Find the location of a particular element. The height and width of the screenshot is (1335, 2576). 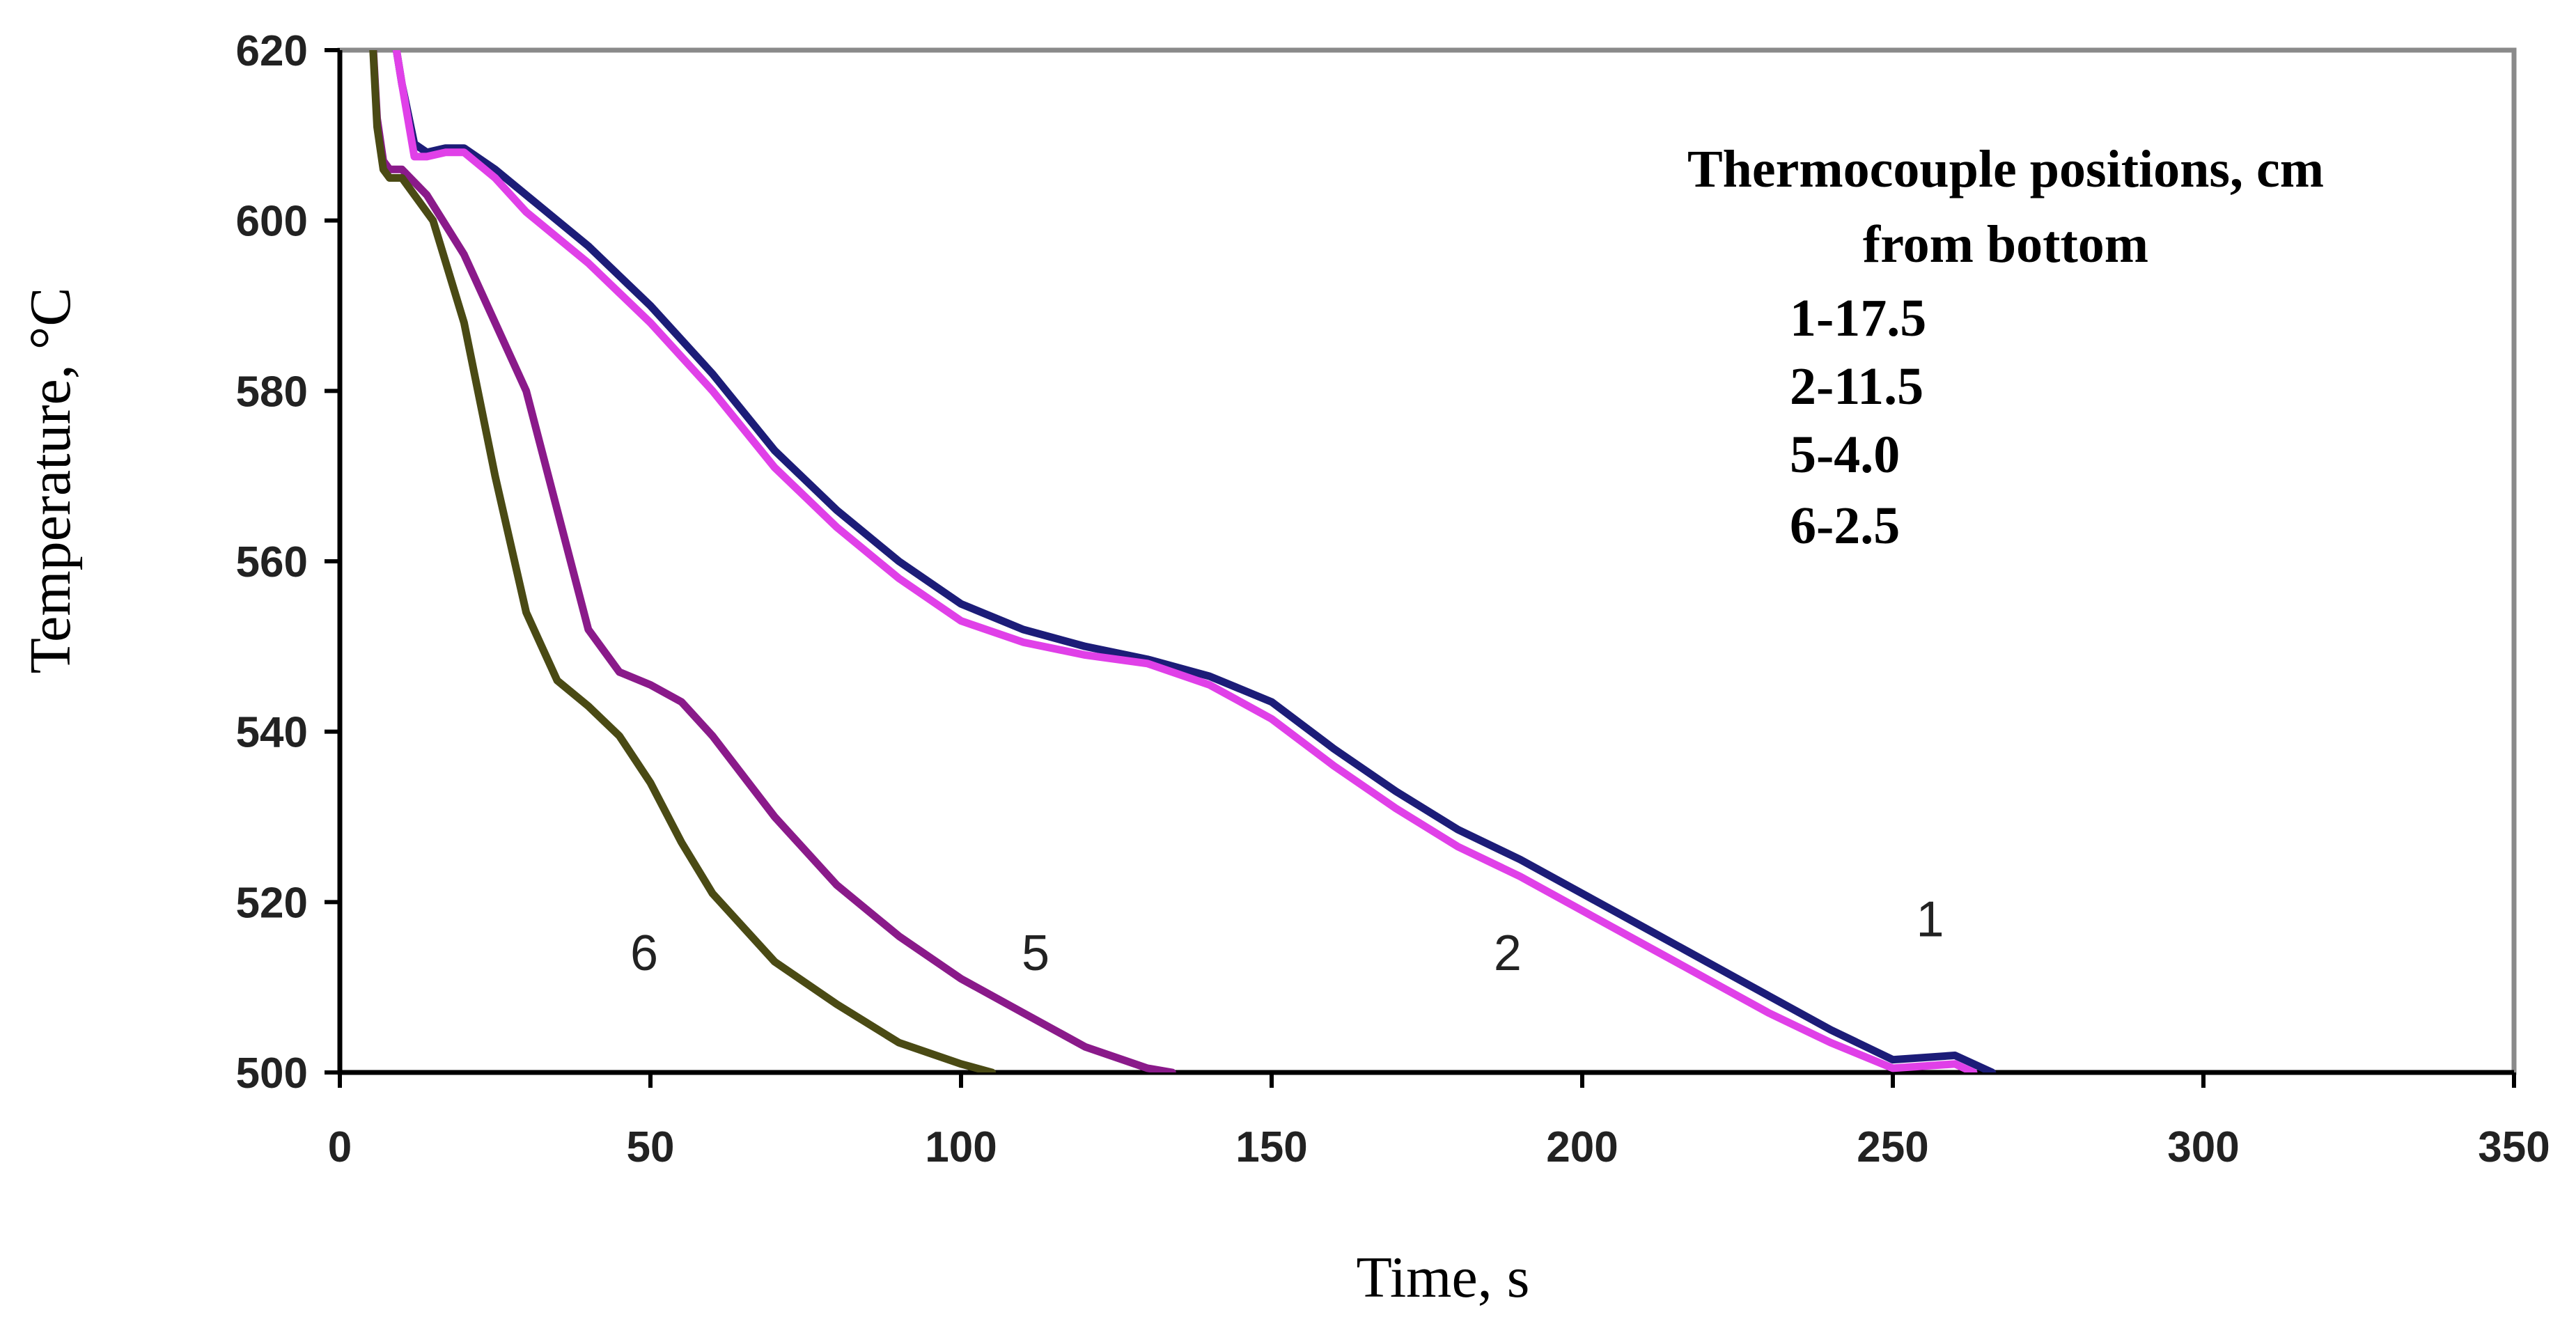

curve-label-6: 6 is located at coordinates (644, 954).